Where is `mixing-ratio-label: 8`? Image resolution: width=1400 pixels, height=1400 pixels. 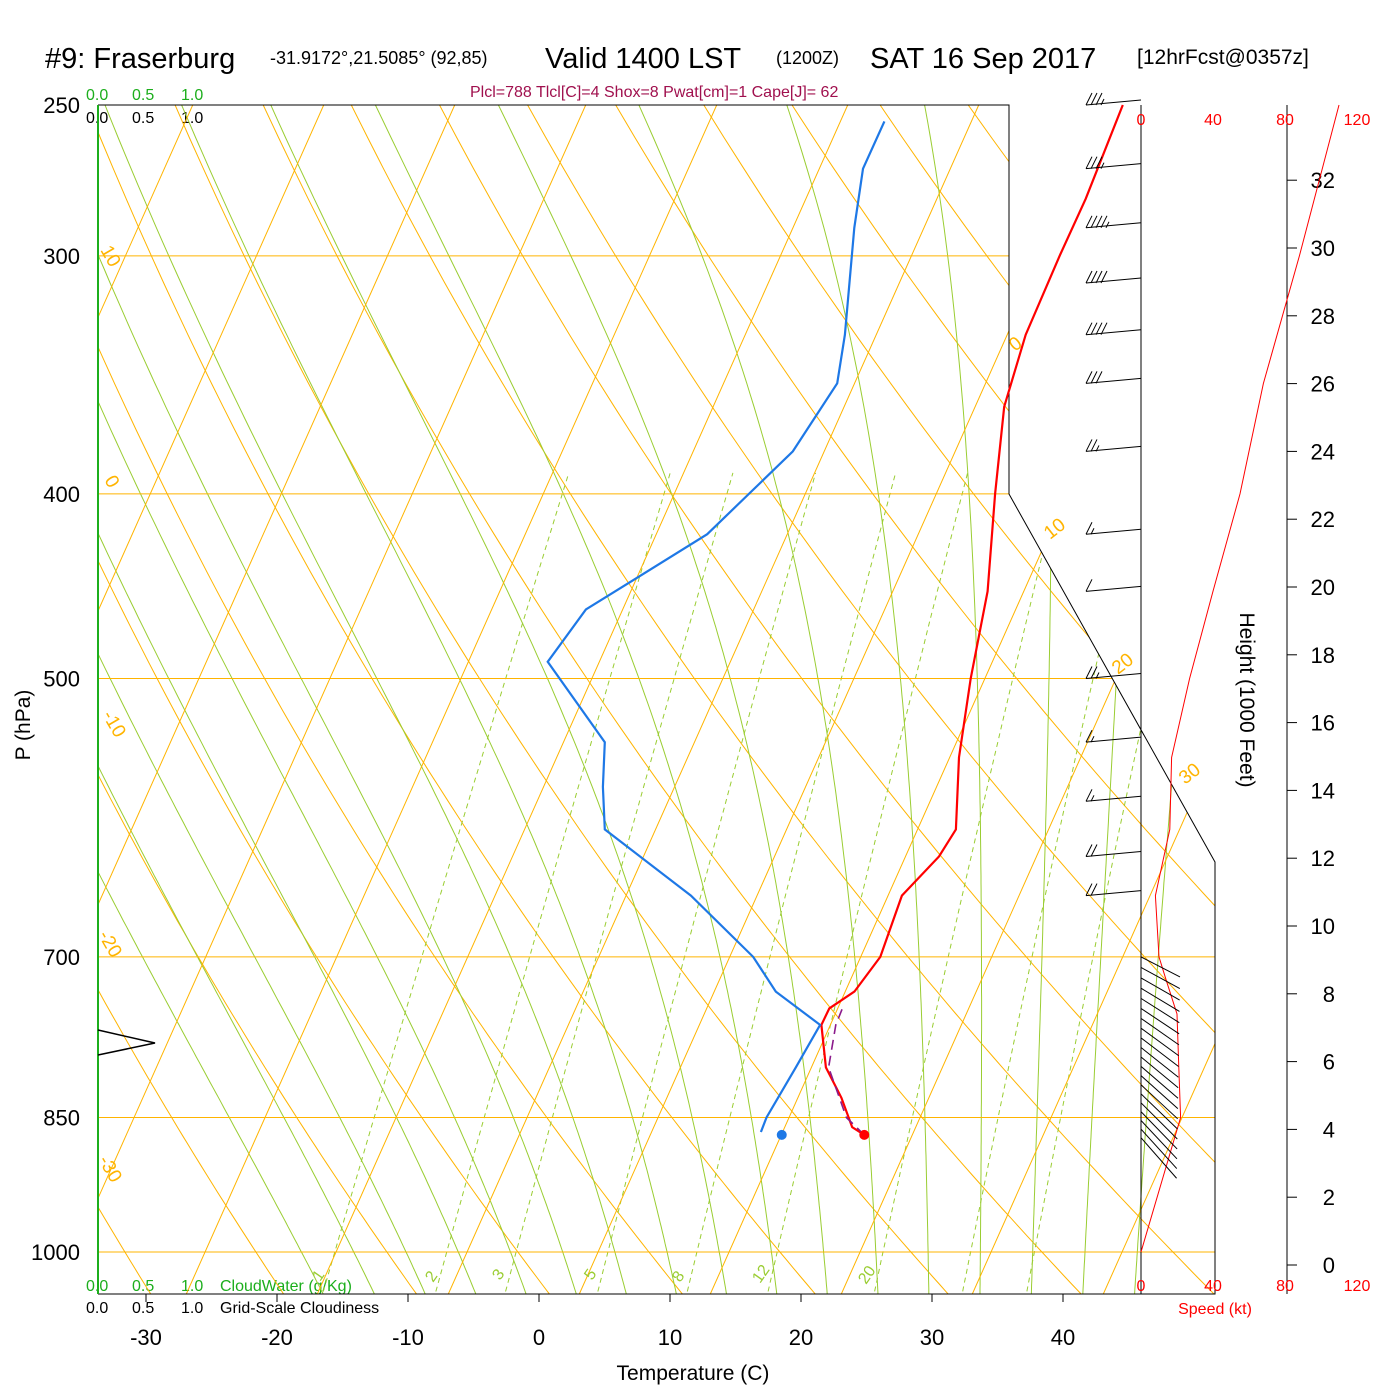
mixing-ratio-label: 8 is located at coordinates (678, 1276).